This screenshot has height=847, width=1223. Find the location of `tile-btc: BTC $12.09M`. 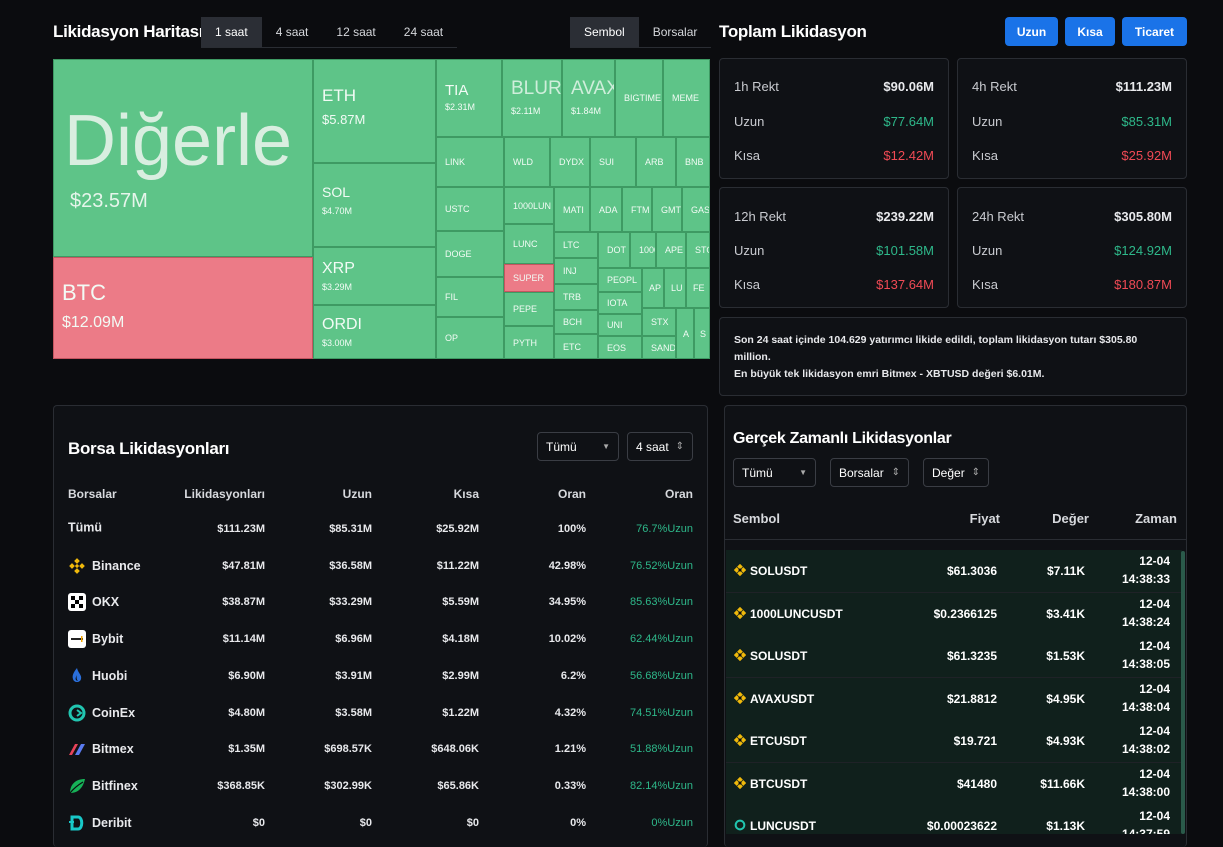

tile-btc: BTC $12.09M is located at coordinates (183, 308).